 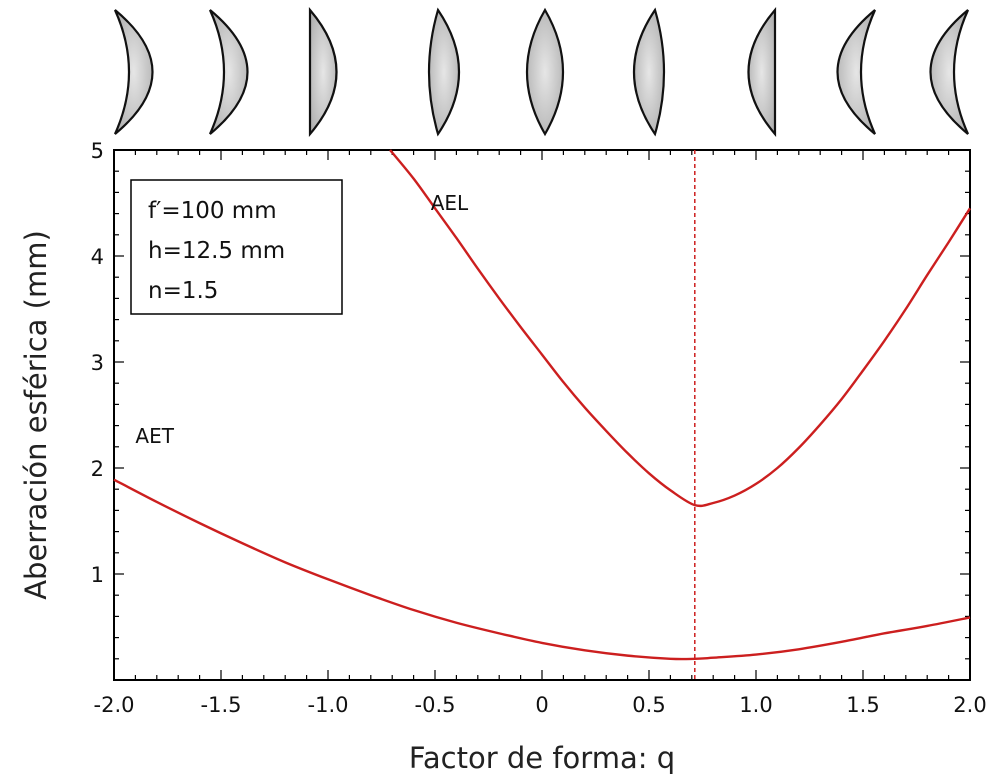 What do you see at coordinates (97, 469) in the screenshot?
I see `y-tick-label: 2` at bounding box center [97, 469].